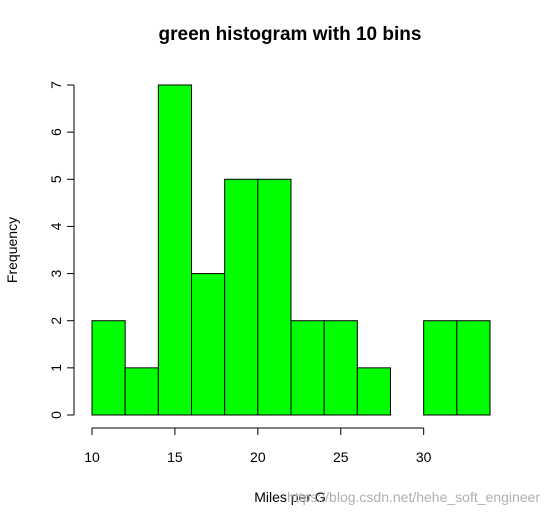 Image resolution: width=548 pixels, height=516 pixels. I want to click on x-tick-label: 15, so click(175, 457).